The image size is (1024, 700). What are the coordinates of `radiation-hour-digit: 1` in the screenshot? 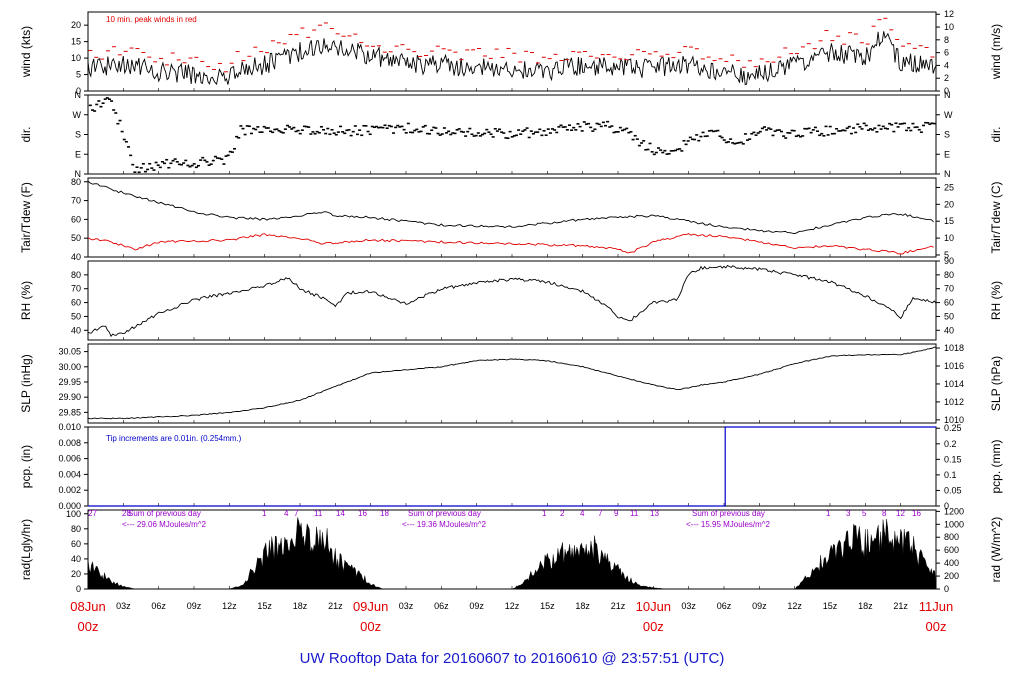 It's located at (828, 513).